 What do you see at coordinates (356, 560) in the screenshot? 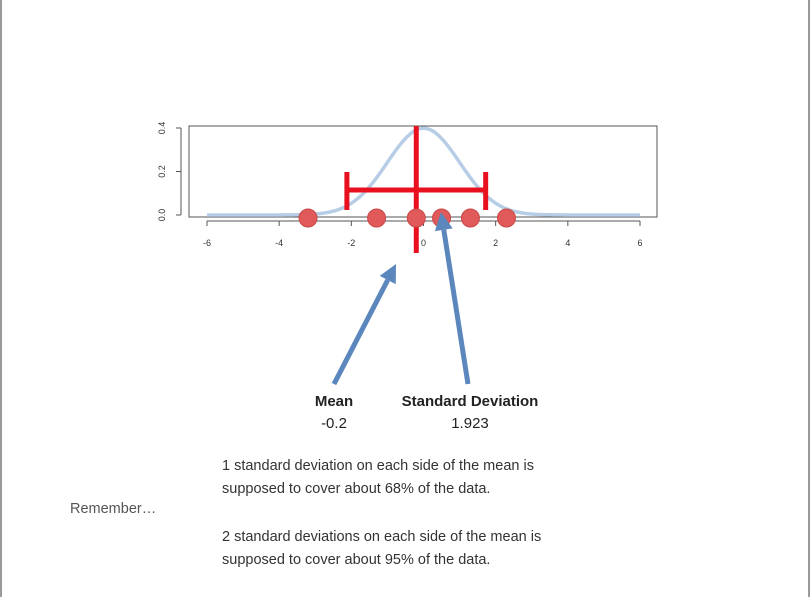
I see `rule-95-line-2: supposed to cover about 95% of the data.` at bounding box center [356, 560].